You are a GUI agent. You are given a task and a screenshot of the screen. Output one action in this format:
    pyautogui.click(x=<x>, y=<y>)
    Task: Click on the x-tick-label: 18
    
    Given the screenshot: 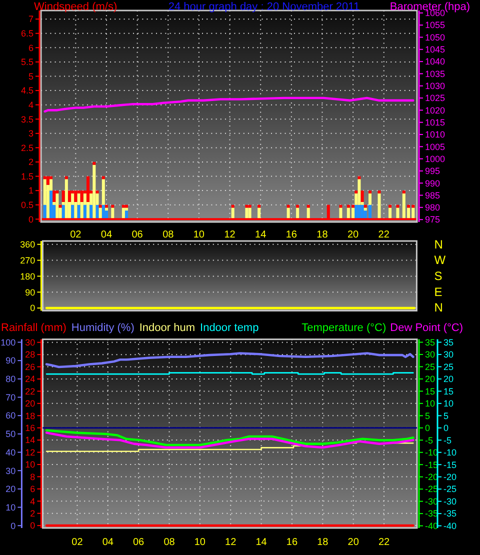 What is the action you would take?
    pyautogui.click(x=323, y=542)
    